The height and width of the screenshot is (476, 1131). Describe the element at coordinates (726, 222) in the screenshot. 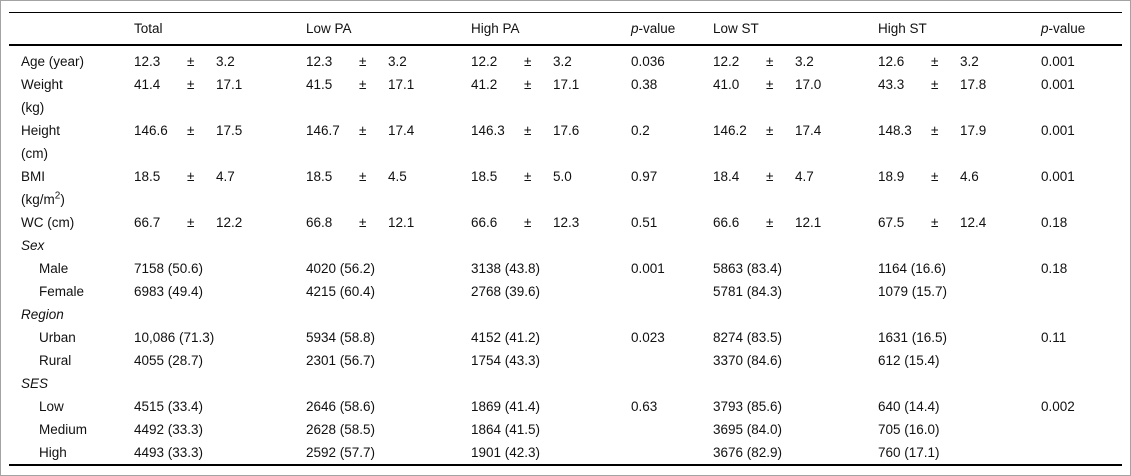

I see `mean-value: 66.6` at that location.